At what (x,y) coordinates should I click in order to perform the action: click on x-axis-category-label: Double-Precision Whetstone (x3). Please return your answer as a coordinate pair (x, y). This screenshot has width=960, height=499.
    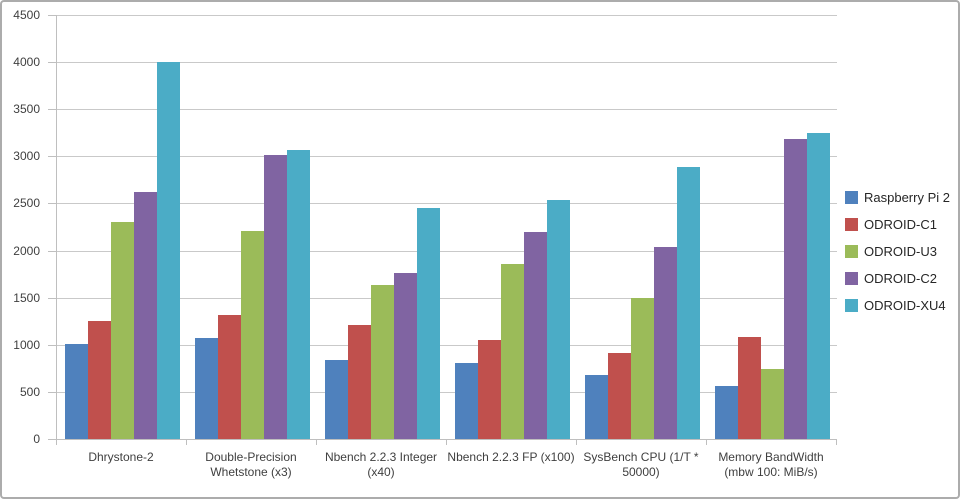
    Looking at the image, I should click on (251, 464).